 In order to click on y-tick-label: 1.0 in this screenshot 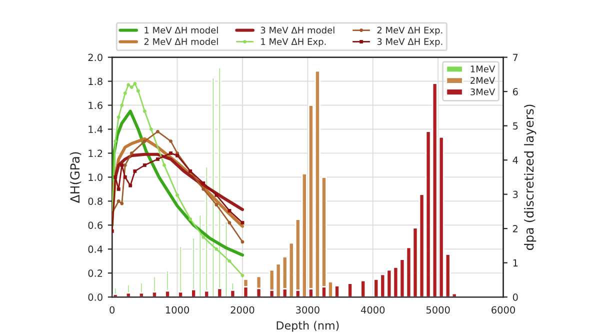, I will do `click(95, 177)`.